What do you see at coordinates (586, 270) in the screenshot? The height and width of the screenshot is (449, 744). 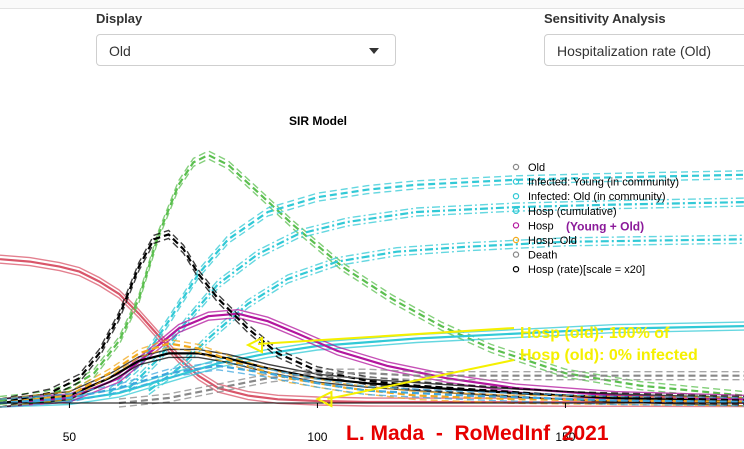 I see `legend-label-7: Hosp (rate)[scale = x20]` at bounding box center [586, 270].